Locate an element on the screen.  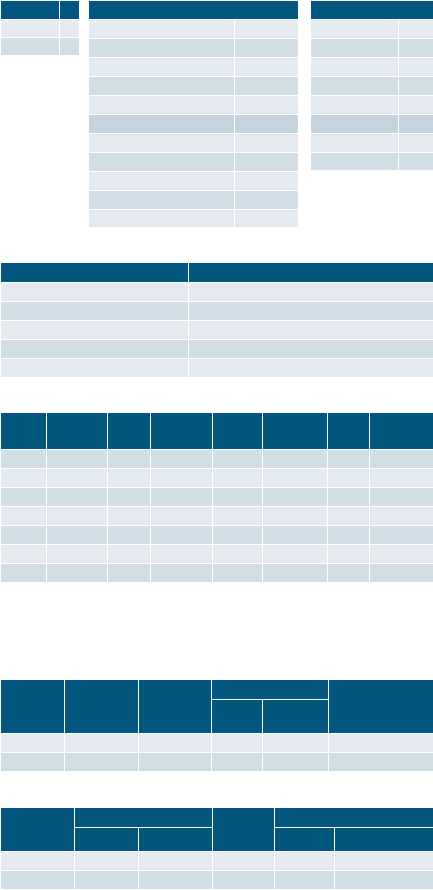
table-wide-two-column is located at coordinates (216, 320).